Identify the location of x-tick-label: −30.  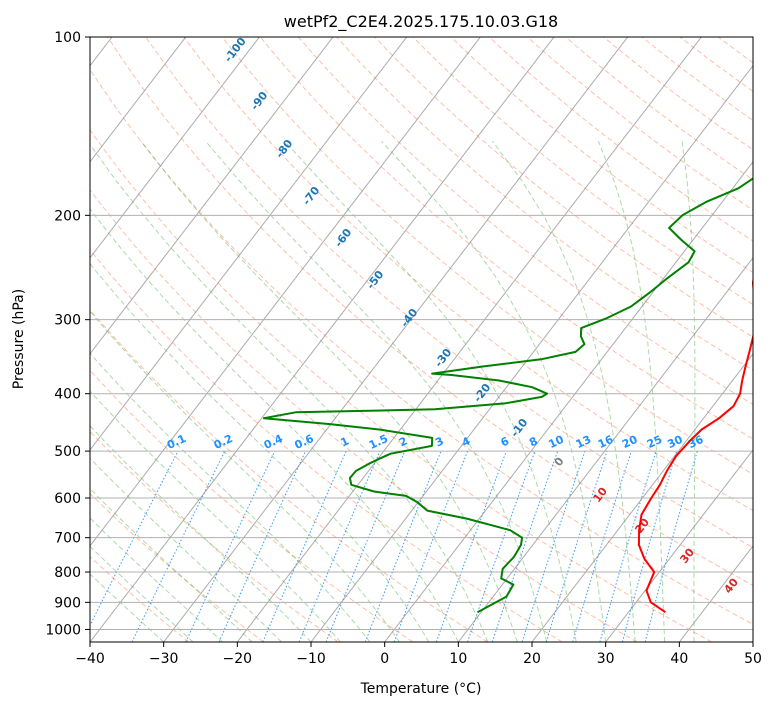
(164, 659).